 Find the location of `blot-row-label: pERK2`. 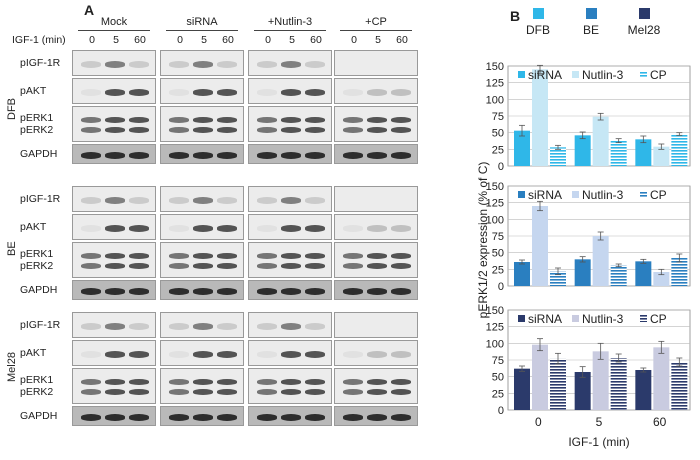

blot-row-label: pERK2 is located at coordinates (37, 130).